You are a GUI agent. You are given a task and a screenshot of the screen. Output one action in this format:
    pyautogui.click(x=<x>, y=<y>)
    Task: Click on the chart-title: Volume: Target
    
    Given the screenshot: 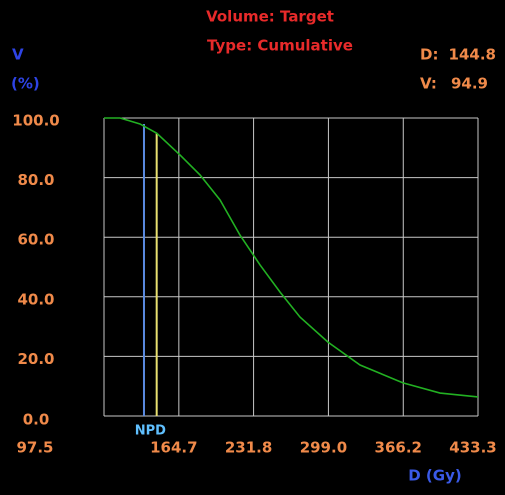 What is the action you would take?
    pyautogui.click(x=270, y=17)
    